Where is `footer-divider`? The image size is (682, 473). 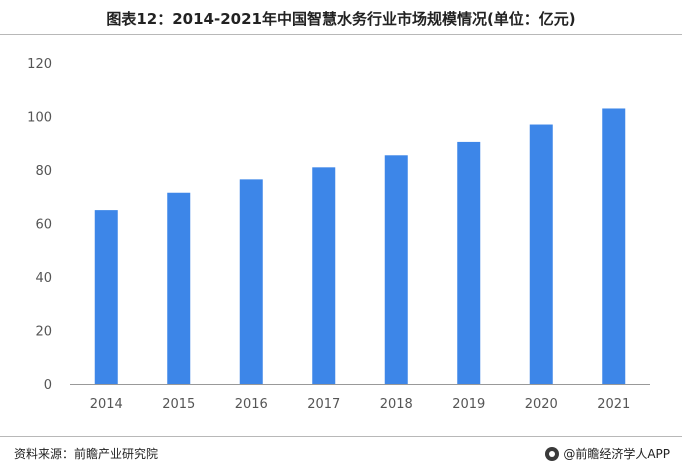 footer-divider is located at coordinates (341, 436).